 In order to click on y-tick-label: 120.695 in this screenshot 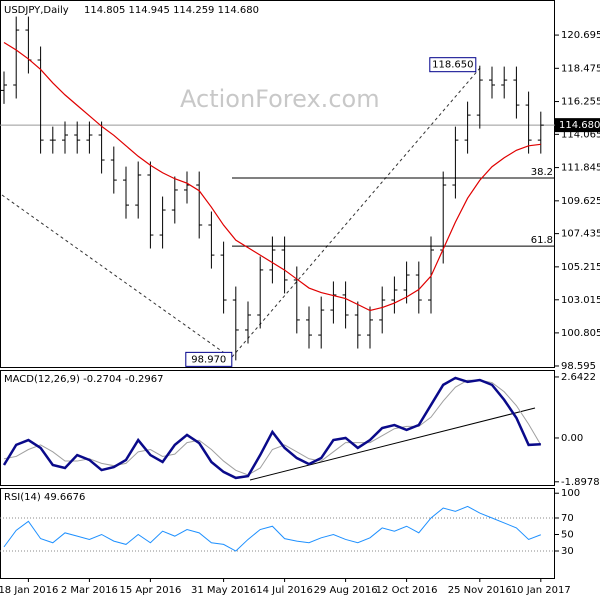, I will do `click(580, 35)`.